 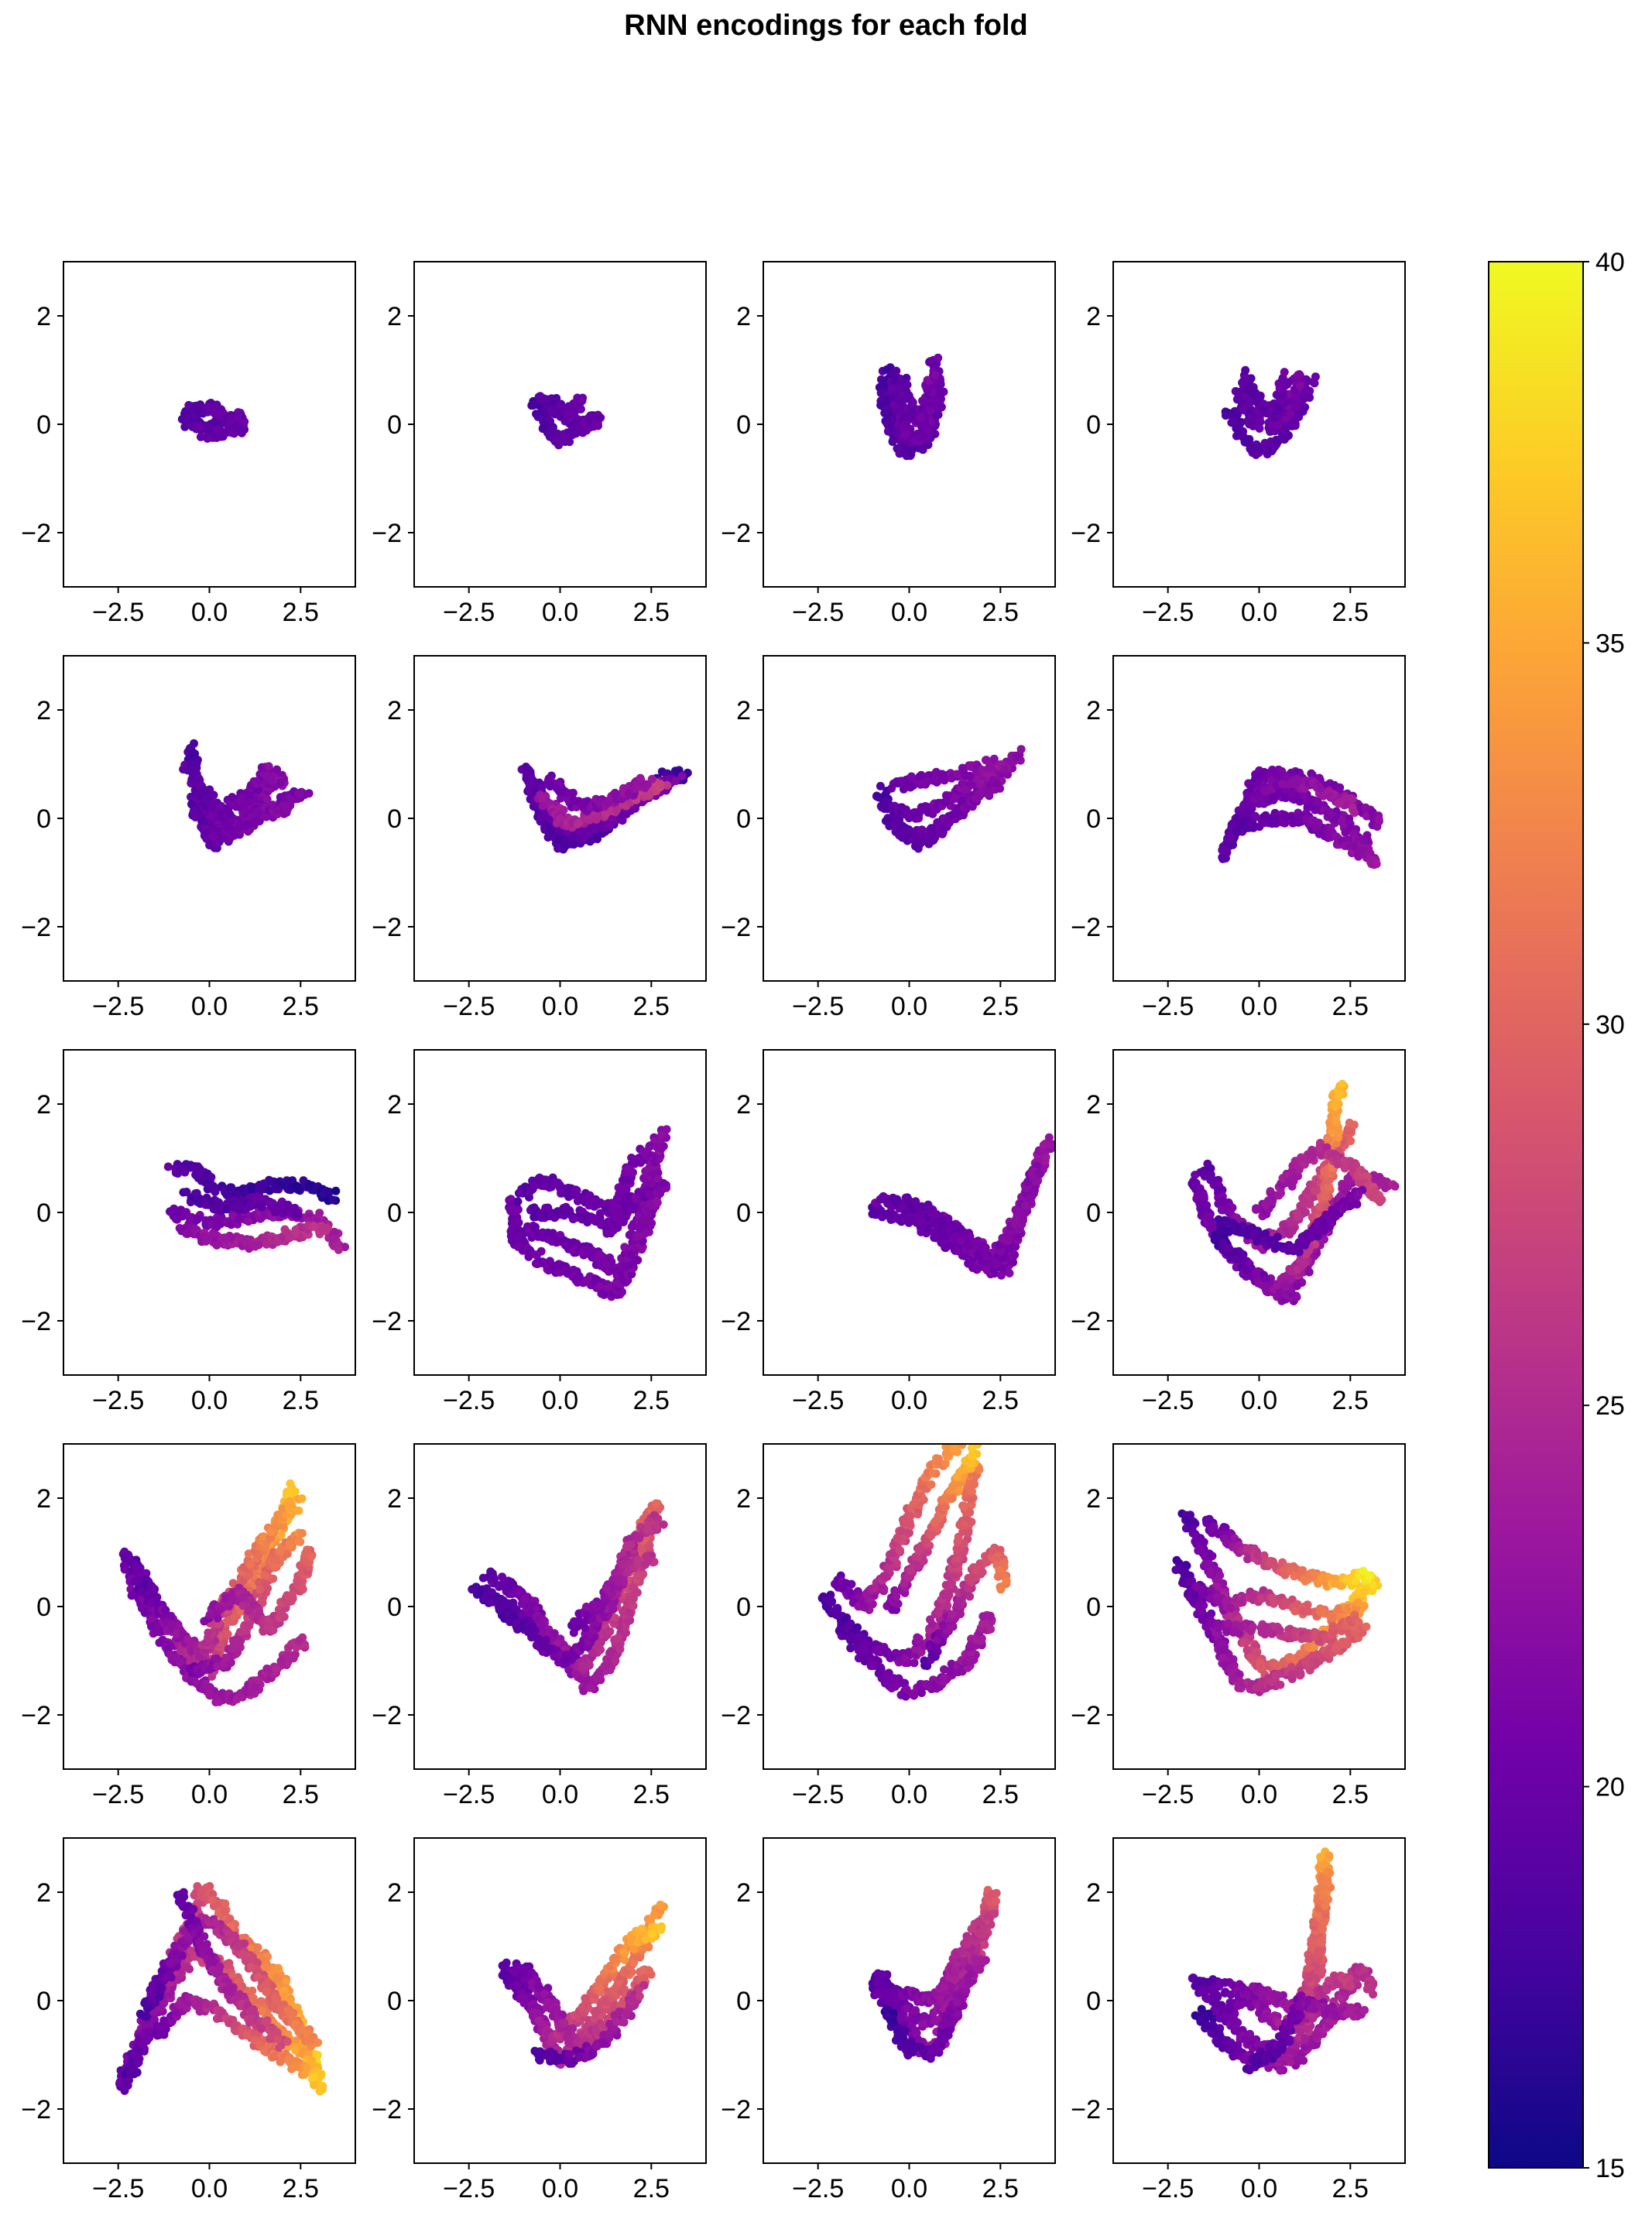 What do you see at coordinates (188, 444) in the screenshot?
I see `subplot-1: −2.5 0.0 2.5−202` at bounding box center [188, 444].